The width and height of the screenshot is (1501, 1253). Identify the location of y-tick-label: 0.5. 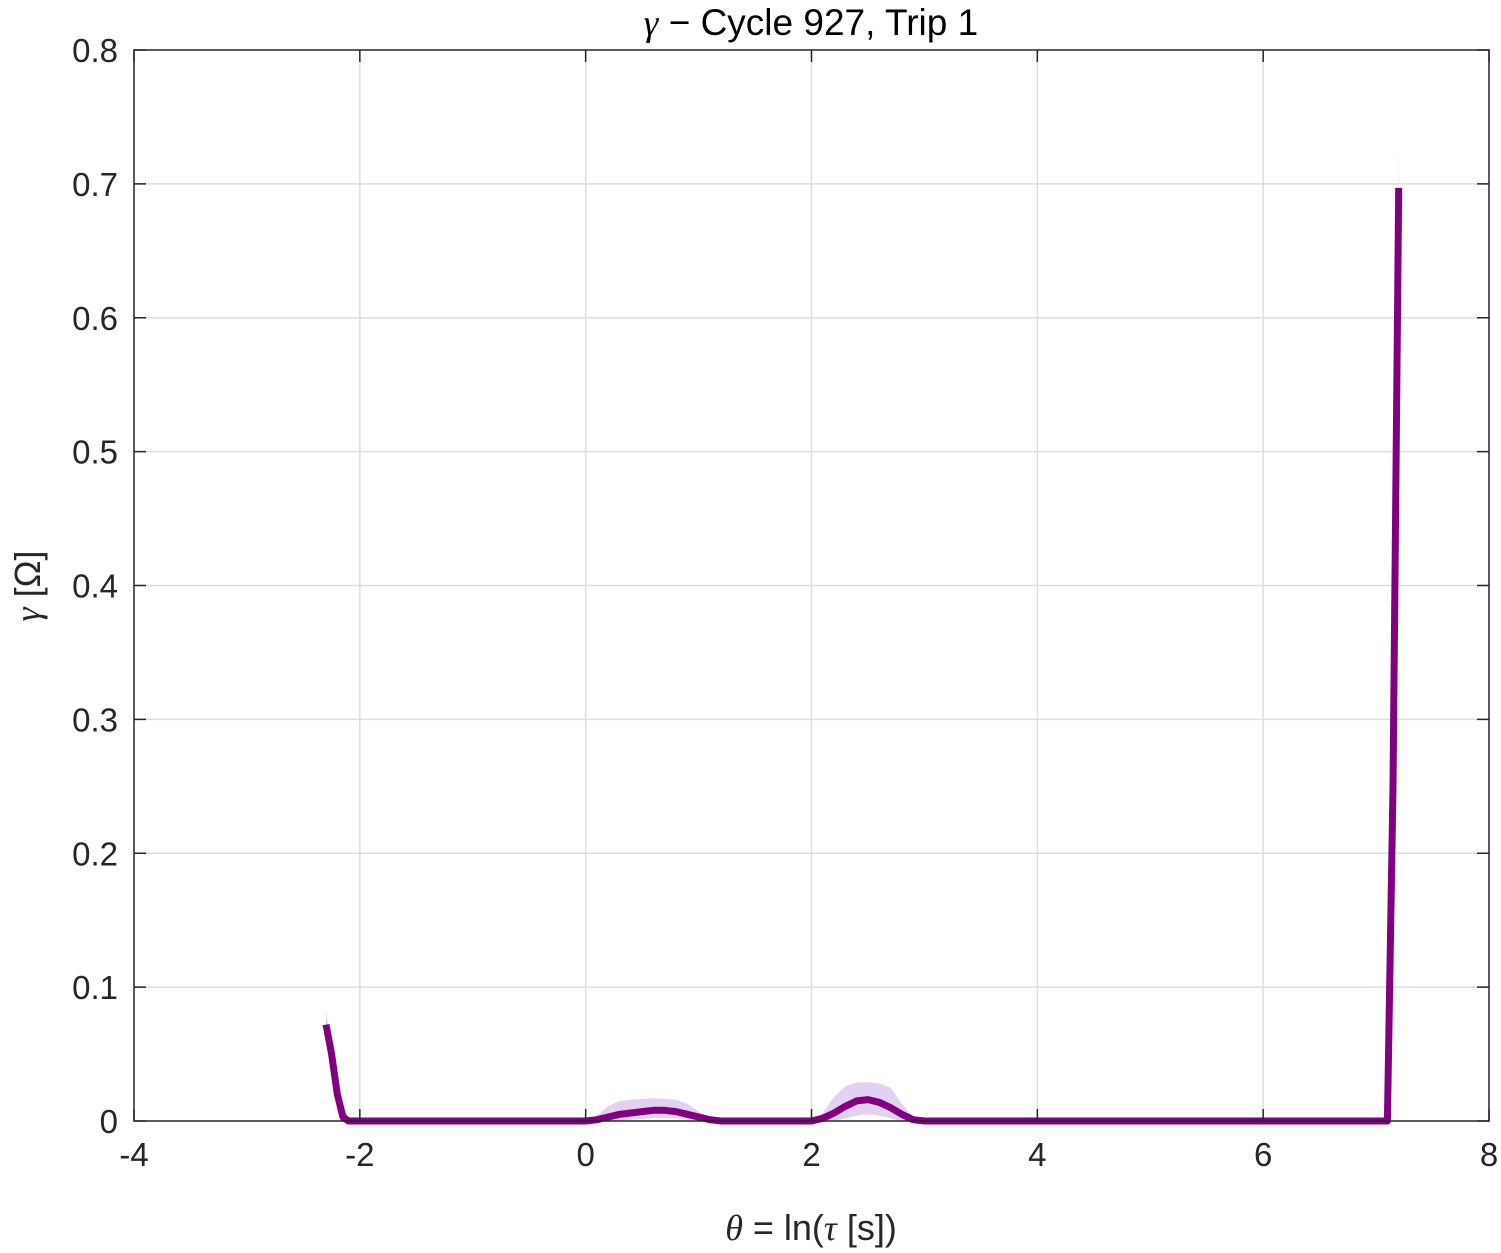
(95, 452).